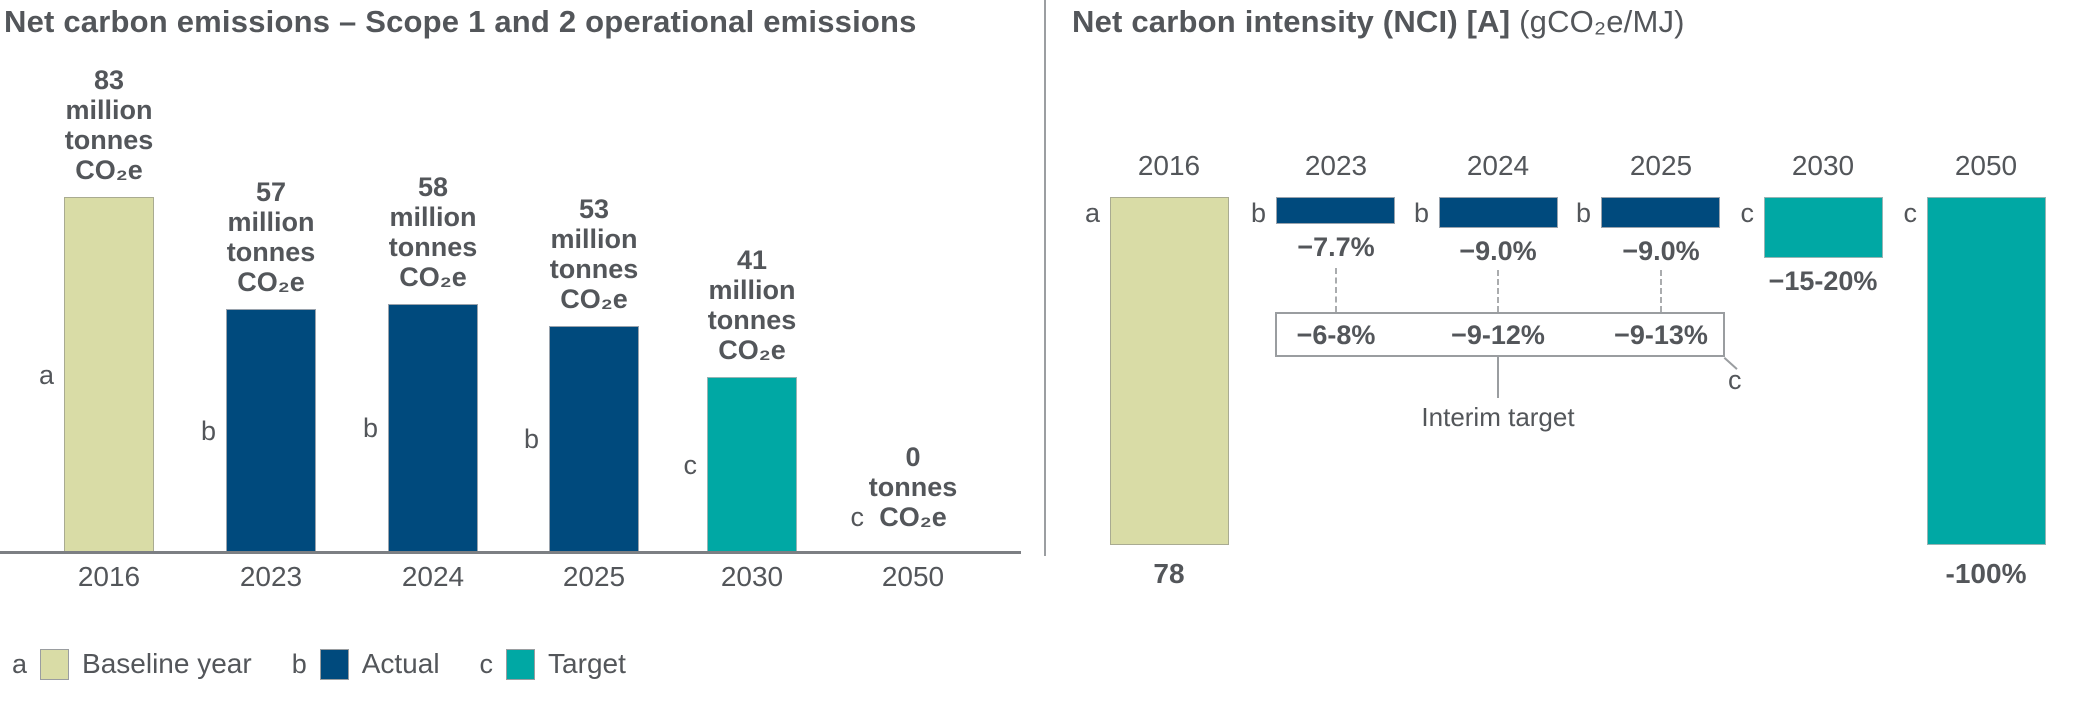  I want to click on bar-value-label-2050: 0 tonnes CO₂e, so click(913, 487).